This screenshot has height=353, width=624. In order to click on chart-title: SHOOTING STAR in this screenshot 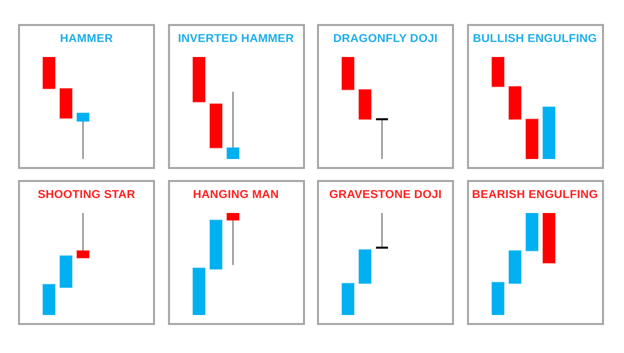, I will do `click(86, 196)`.